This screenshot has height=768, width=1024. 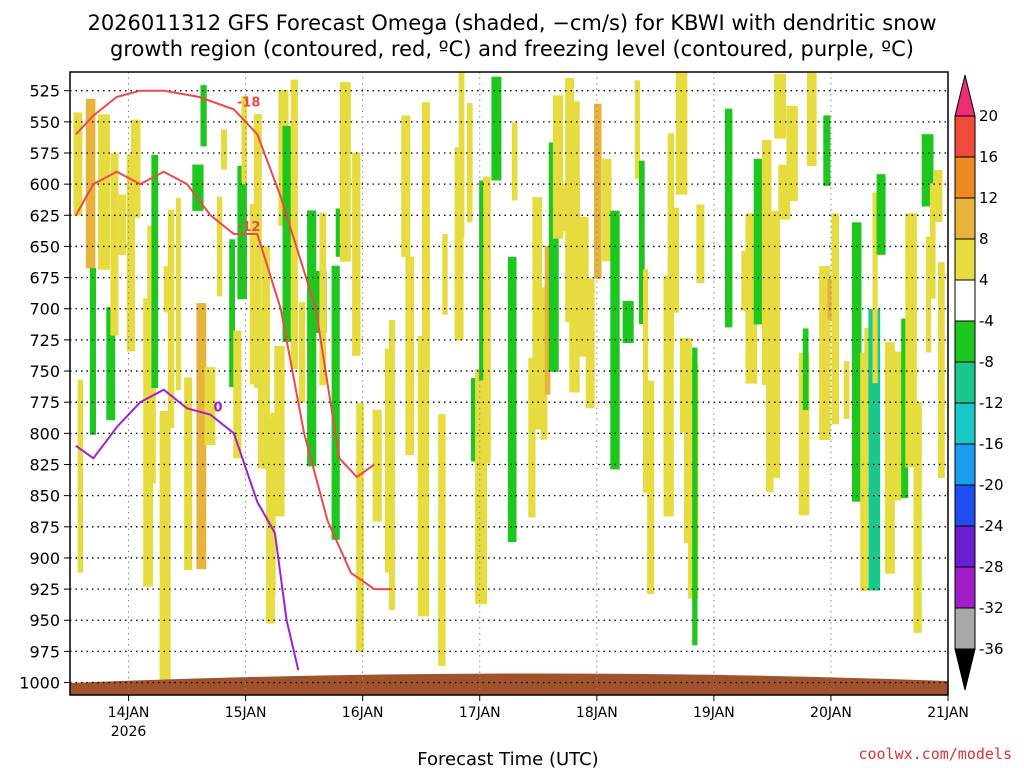 What do you see at coordinates (831, 713) in the screenshot?
I see `x-tick-label: 20JAN` at bounding box center [831, 713].